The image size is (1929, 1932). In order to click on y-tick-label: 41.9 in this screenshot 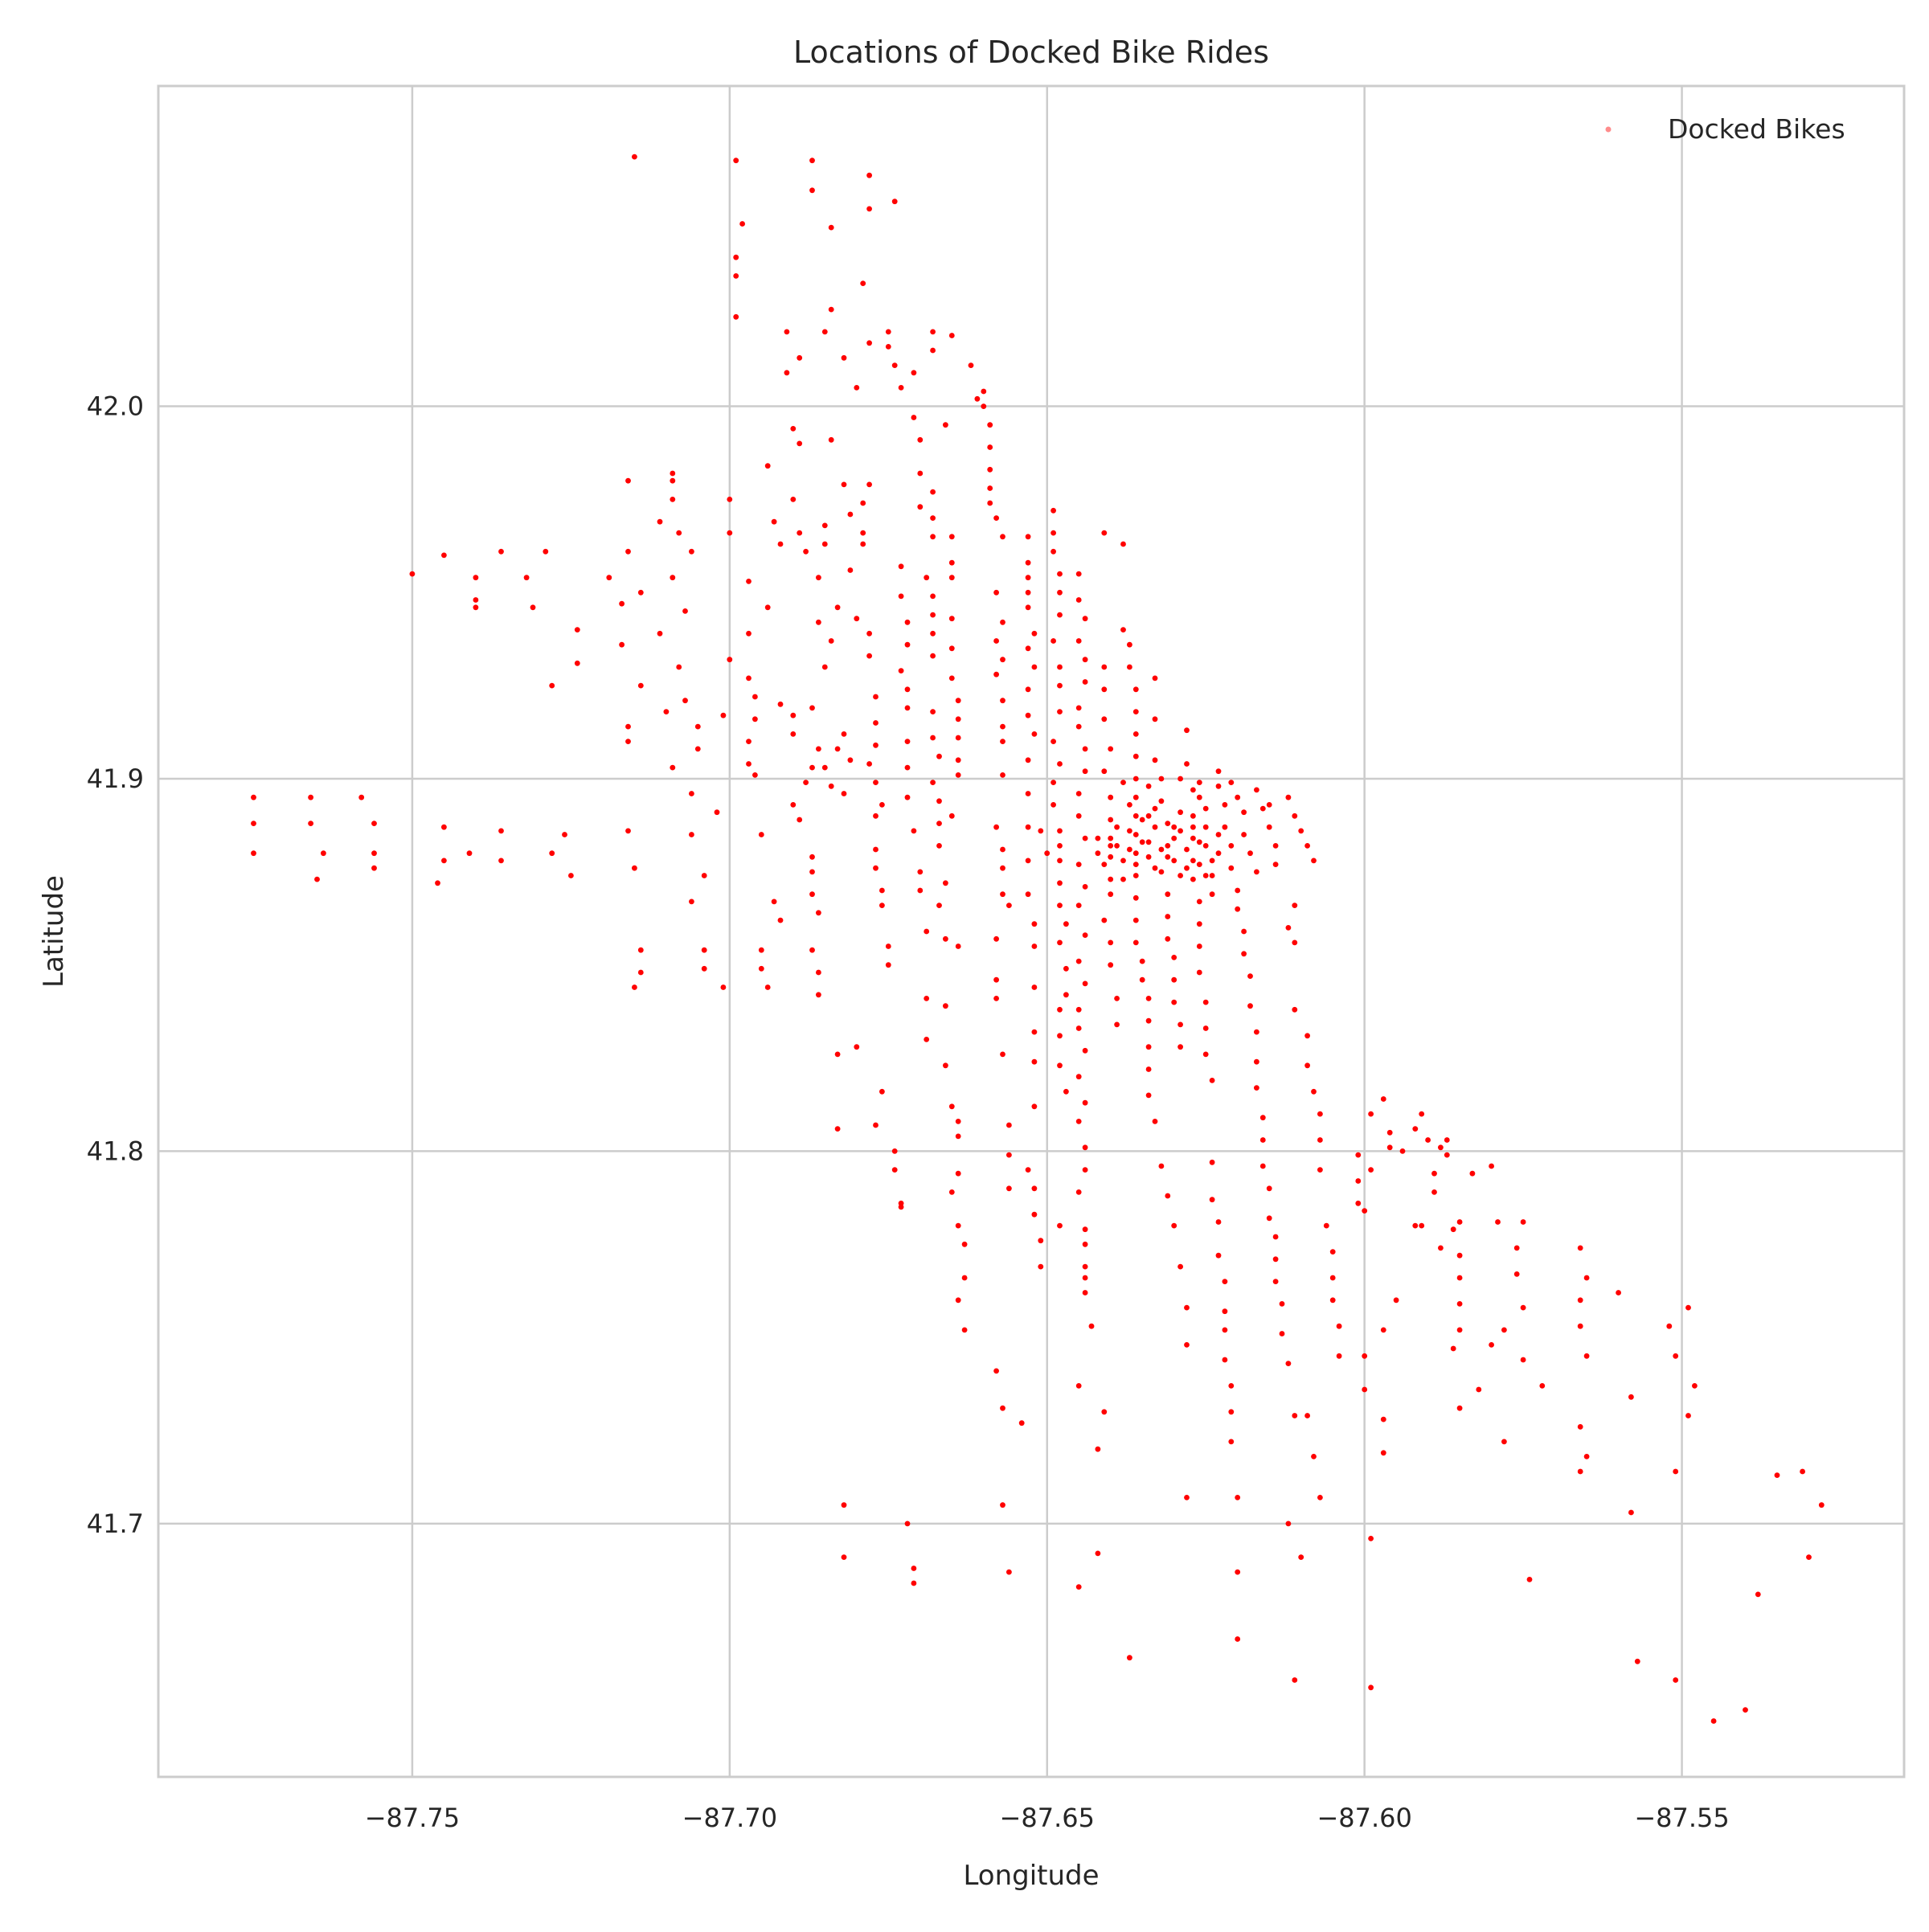, I will do `click(115, 778)`.